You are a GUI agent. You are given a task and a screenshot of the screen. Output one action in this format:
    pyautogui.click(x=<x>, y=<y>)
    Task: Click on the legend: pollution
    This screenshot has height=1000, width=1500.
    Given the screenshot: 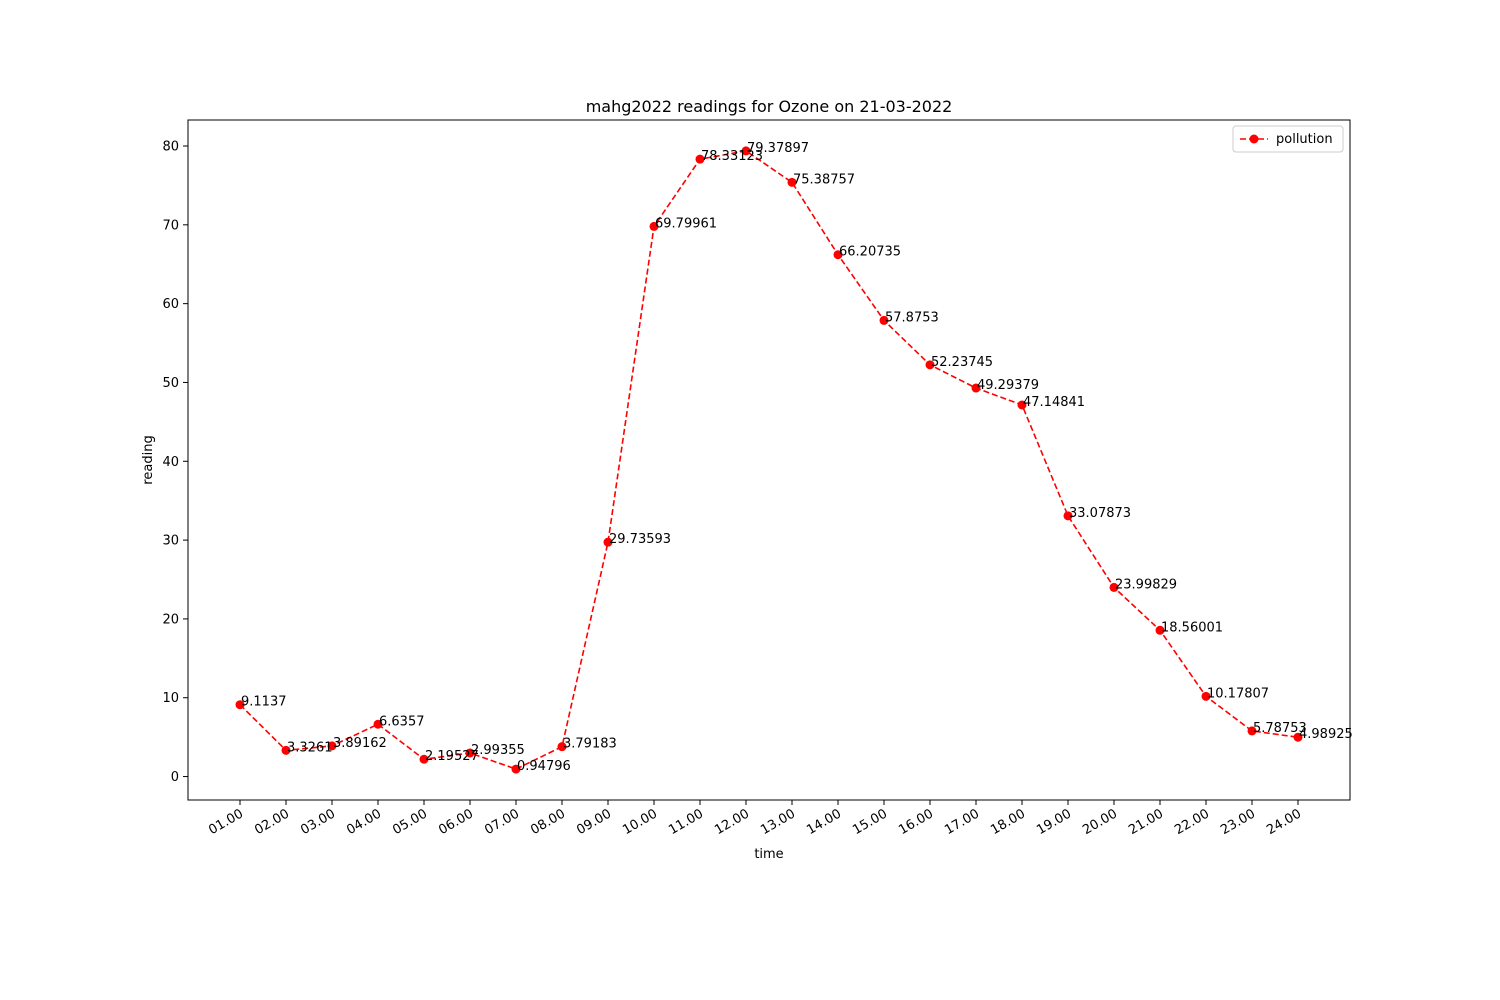 What is the action you would take?
    pyautogui.click(x=1288, y=139)
    